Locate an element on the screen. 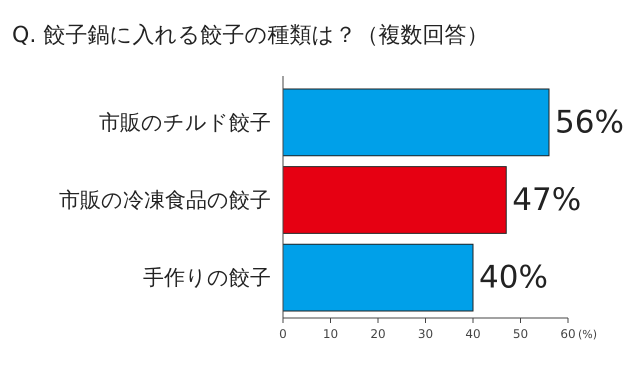 The image size is (640, 369). y-tick-label: 手作りの餃子 is located at coordinates (207, 278).